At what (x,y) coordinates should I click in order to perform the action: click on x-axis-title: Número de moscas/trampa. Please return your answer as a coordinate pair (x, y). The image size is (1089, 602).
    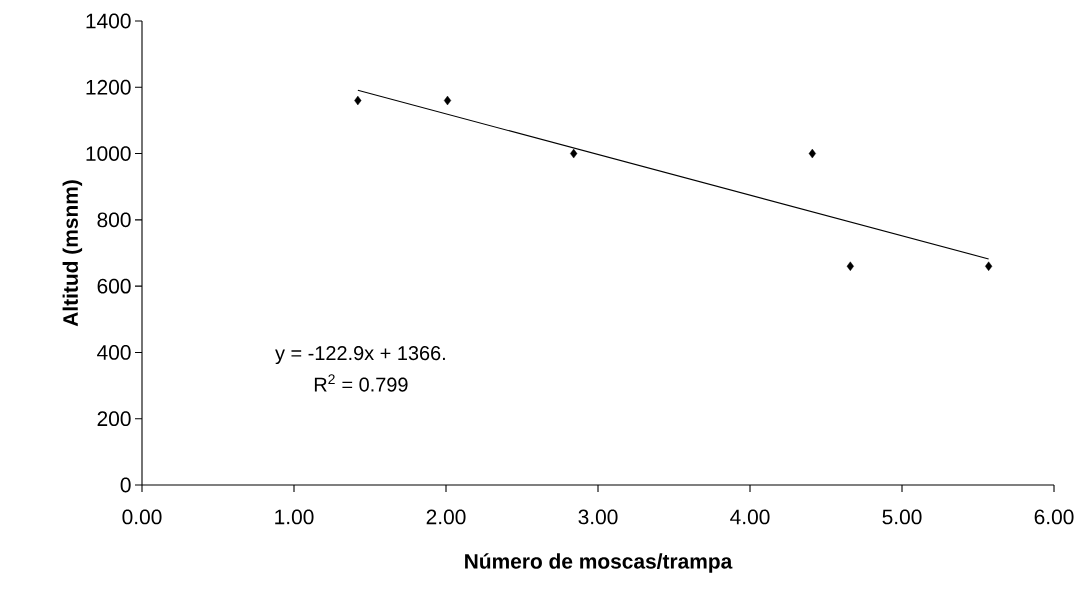
    Looking at the image, I should click on (599, 563).